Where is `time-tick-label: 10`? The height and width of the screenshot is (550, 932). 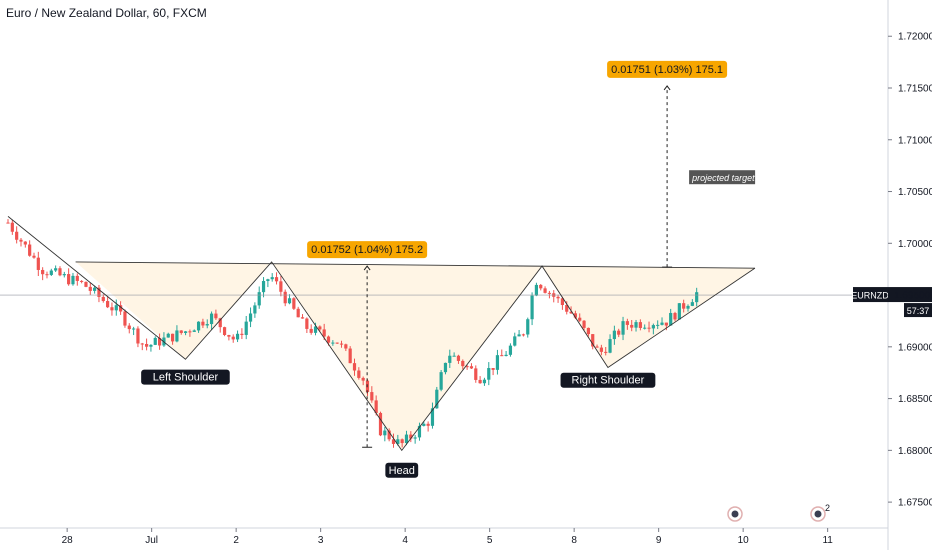 time-tick-label: 10 is located at coordinates (744, 540).